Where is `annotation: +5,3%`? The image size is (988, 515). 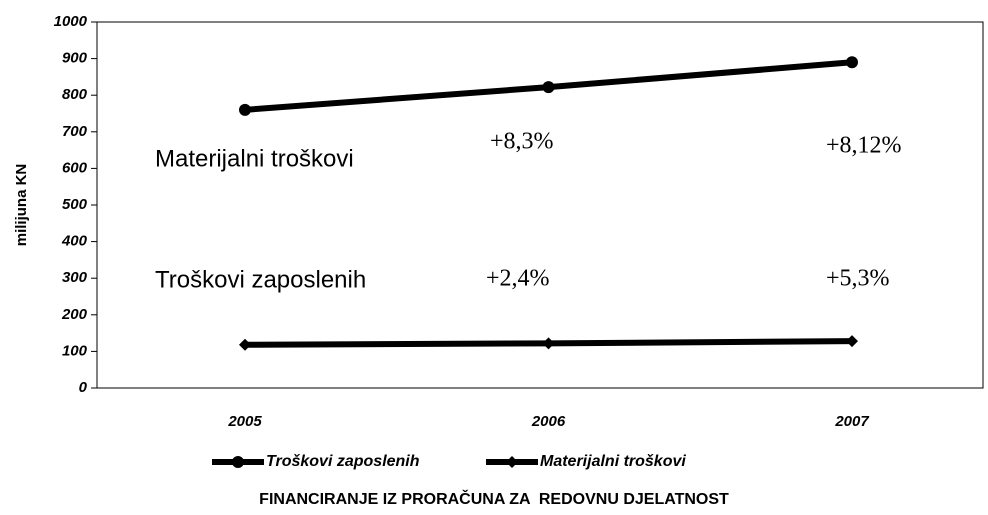
annotation: +5,3% is located at coordinates (858, 279).